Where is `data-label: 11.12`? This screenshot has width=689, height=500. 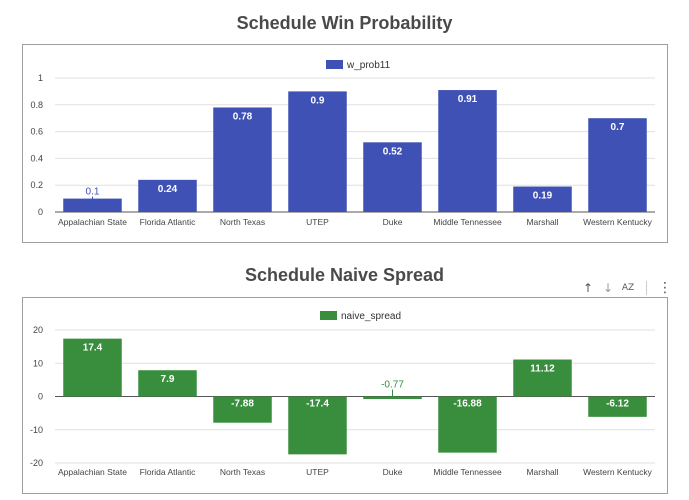
data-label: 11.12 is located at coordinates (542, 369).